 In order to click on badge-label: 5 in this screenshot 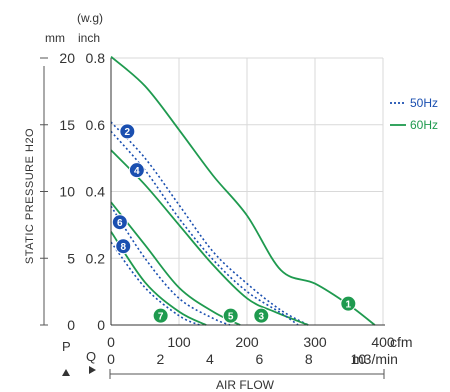, I will do `click(231, 316)`.